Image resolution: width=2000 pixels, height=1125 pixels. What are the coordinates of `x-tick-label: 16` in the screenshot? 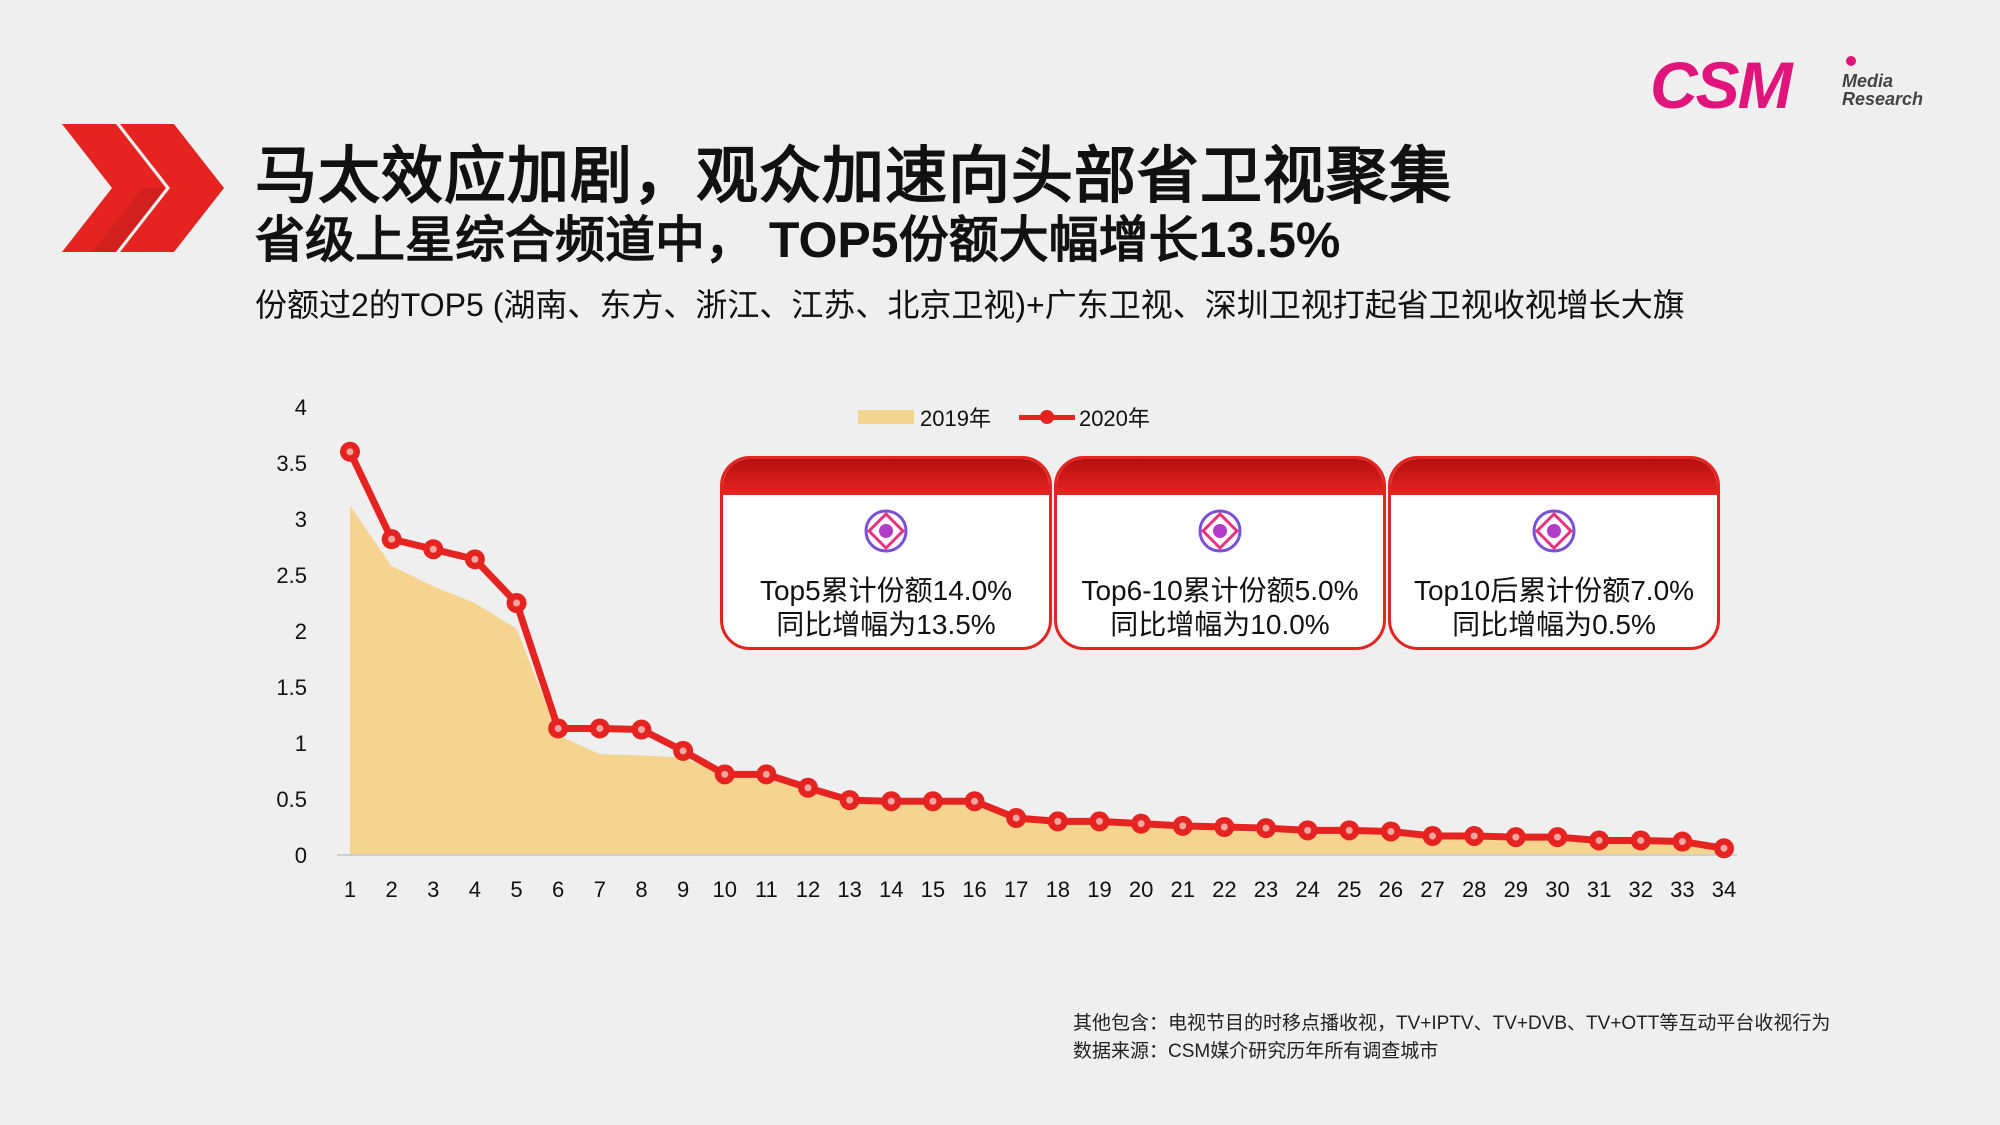 It's located at (974, 889).